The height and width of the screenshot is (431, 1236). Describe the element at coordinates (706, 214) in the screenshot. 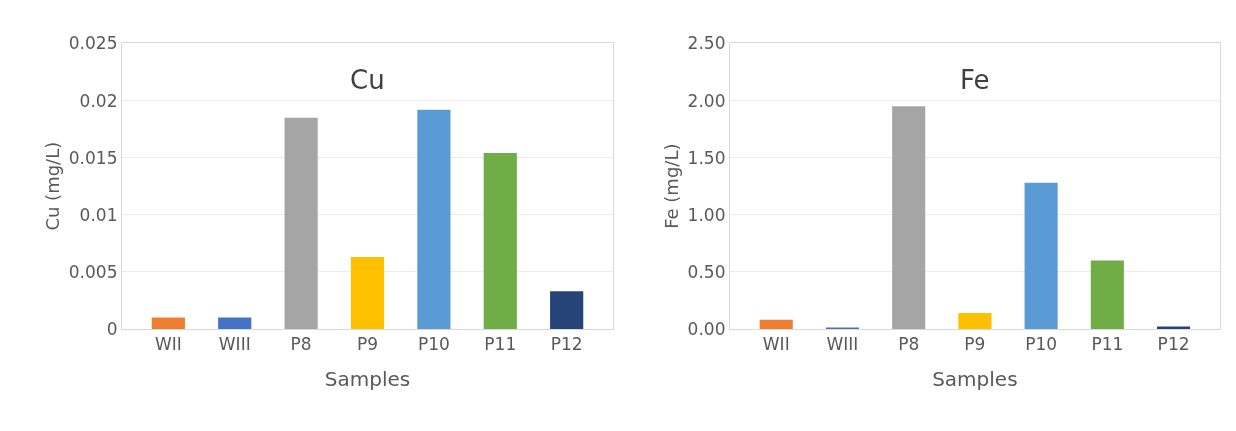

I see `y-tick-label: 1.00` at that location.